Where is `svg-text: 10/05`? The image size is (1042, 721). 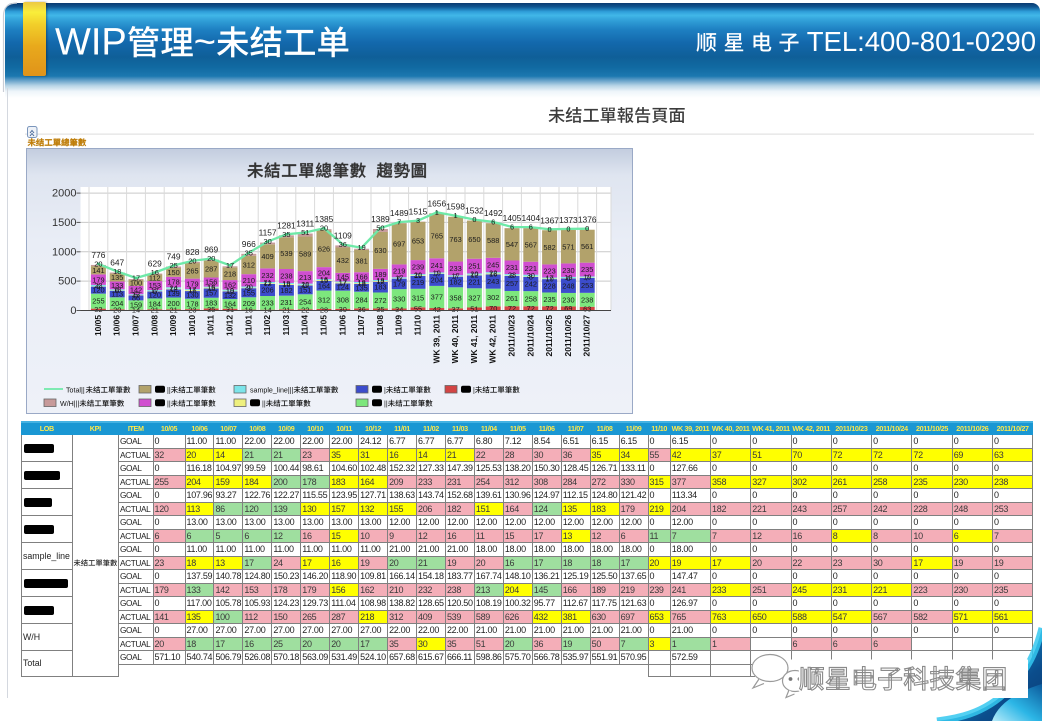 svg-text: 10/05 is located at coordinates (98, 325).